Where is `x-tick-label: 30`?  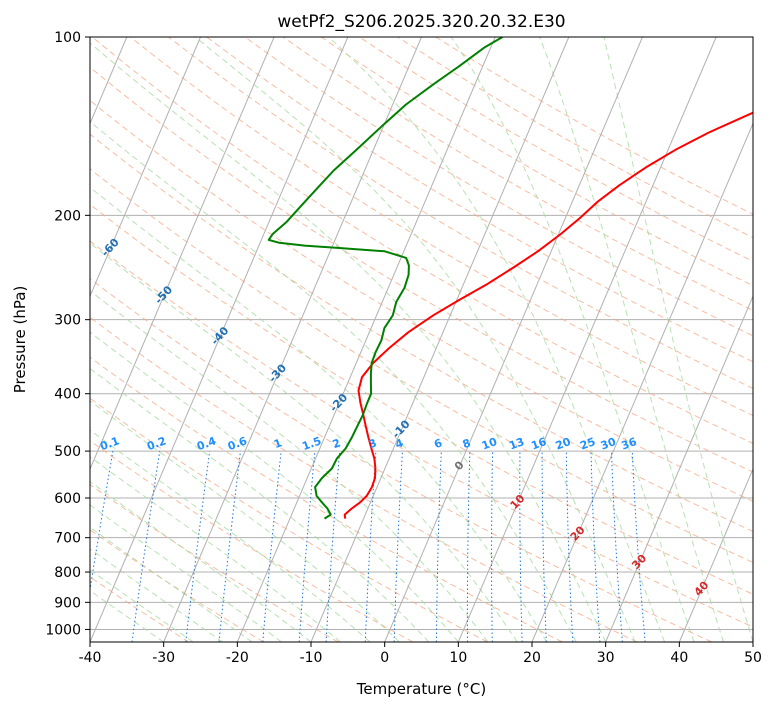
x-tick-label: 30 is located at coordinates (606, 658).